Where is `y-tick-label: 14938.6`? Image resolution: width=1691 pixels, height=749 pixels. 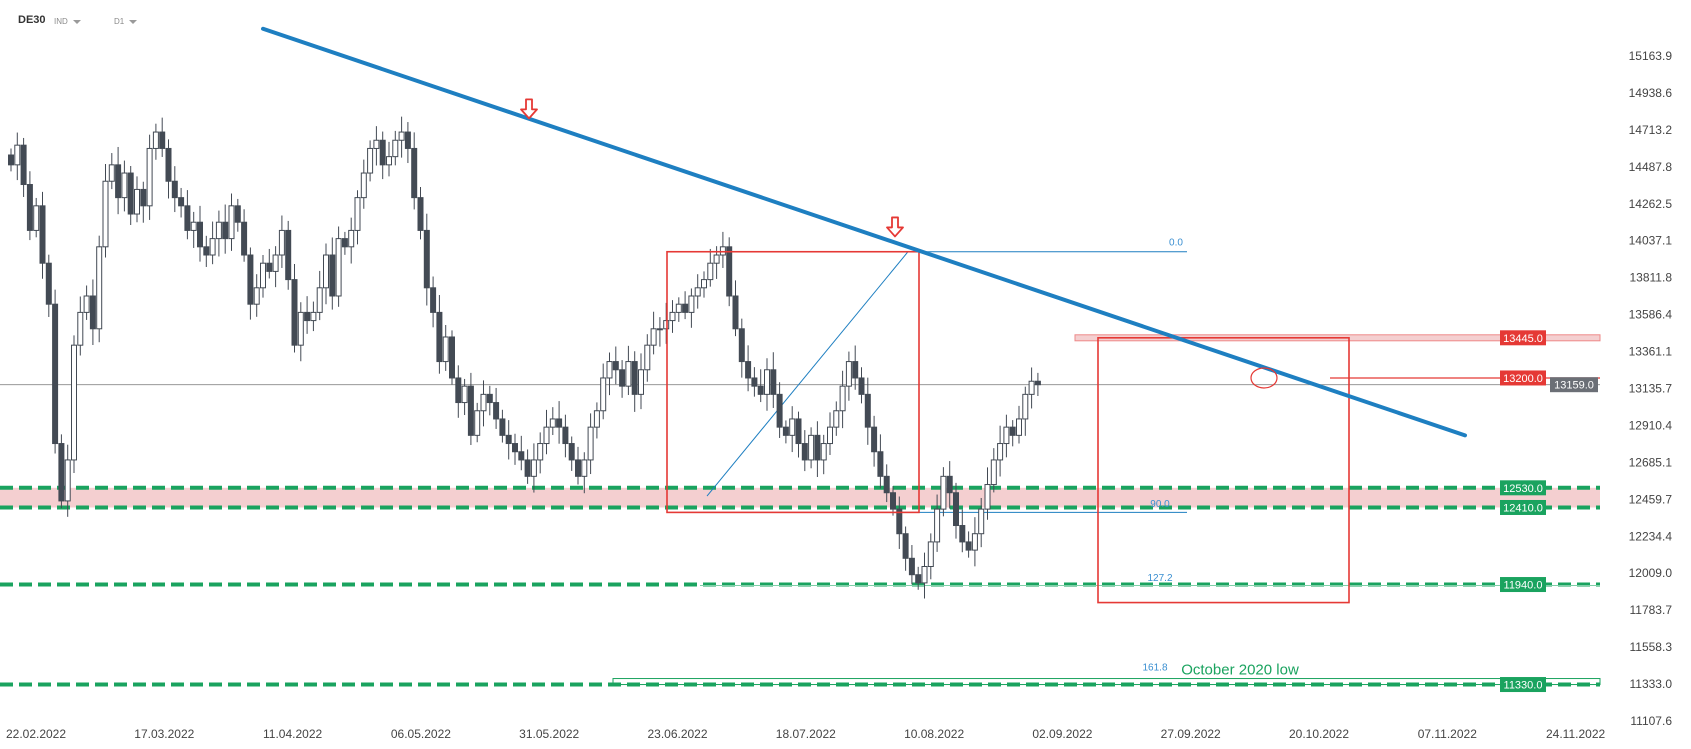 y-tick-label: 14938.6 is located at coordinates (1651, 93).